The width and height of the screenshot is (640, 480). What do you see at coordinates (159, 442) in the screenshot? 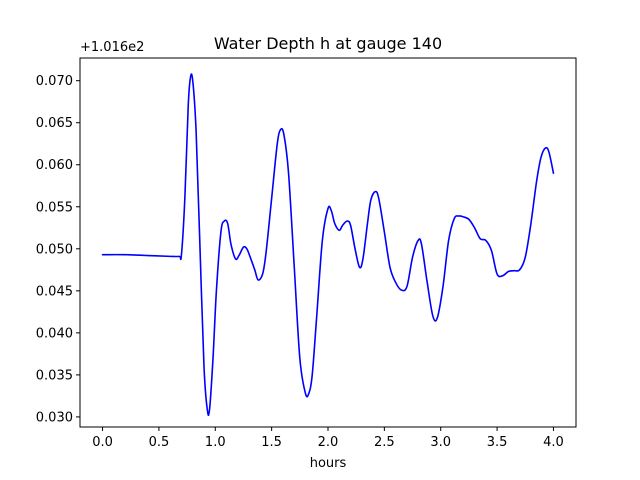
I see `x-tick-label: 0.5` at bounding box center [159, 442].